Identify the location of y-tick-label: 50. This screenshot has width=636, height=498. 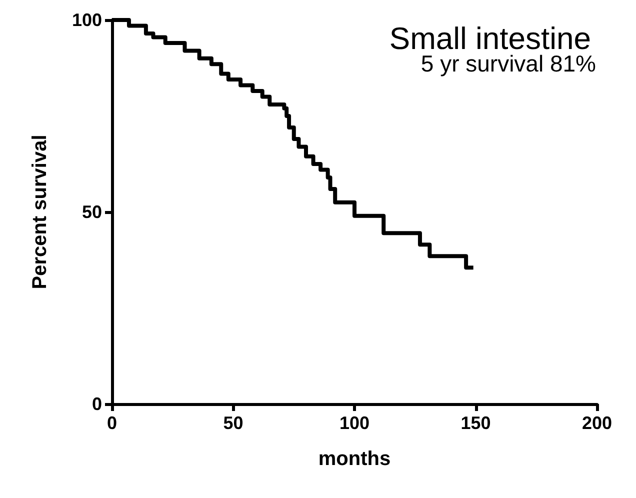
(92, 212).